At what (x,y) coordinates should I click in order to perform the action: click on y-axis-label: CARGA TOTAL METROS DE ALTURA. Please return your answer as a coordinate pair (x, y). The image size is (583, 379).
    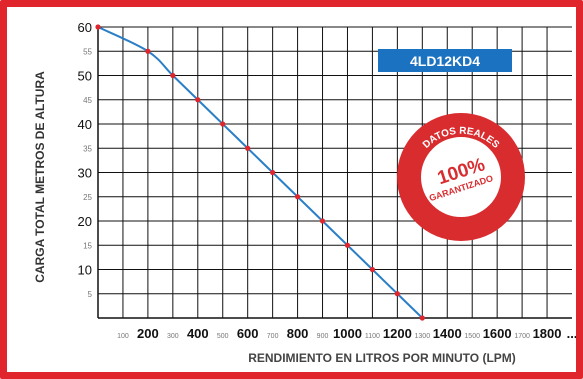
    Looking at the image, I should click on (40, 177).